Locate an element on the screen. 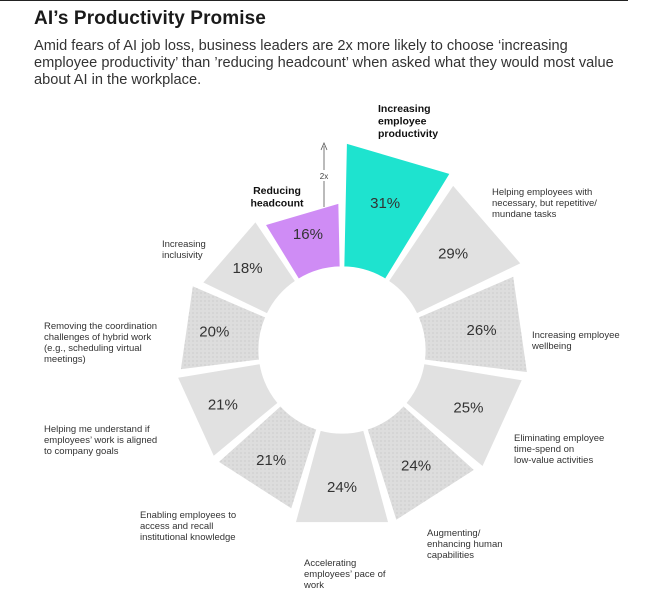  top-rule is located at coordinates (314, 0).